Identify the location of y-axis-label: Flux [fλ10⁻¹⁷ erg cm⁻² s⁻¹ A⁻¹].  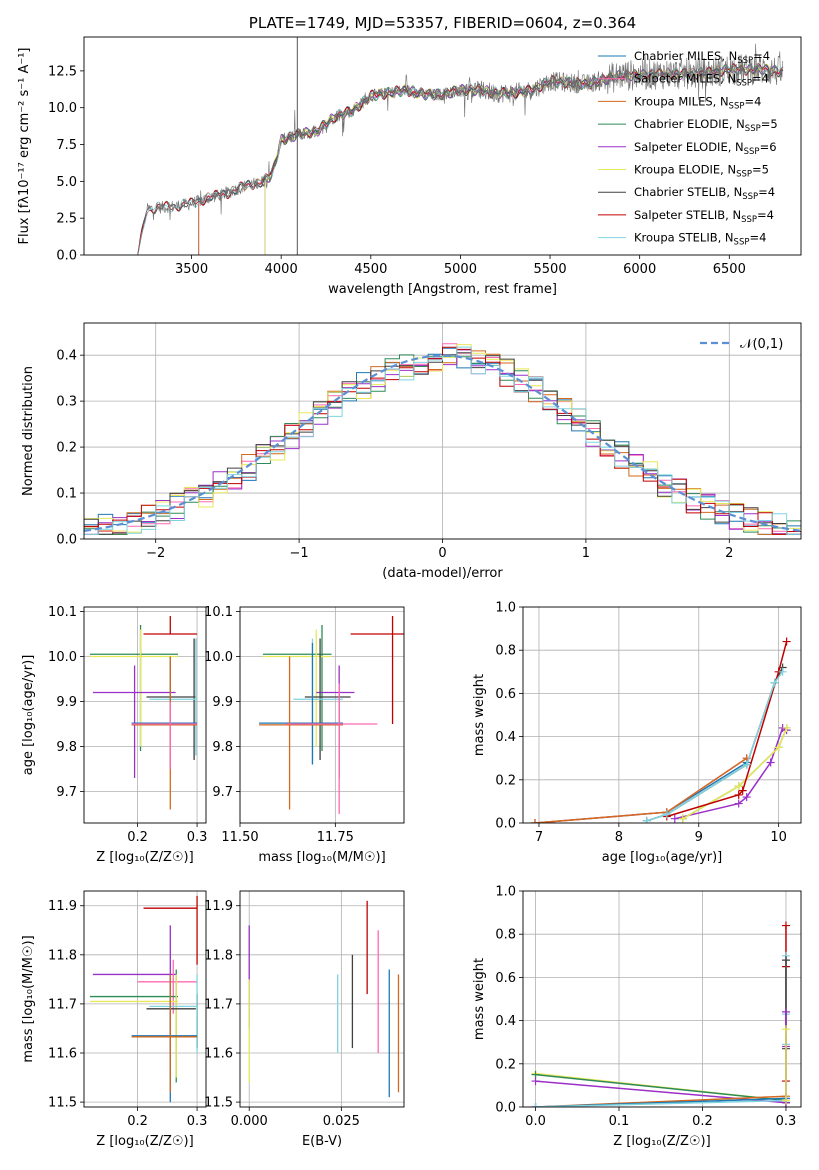
(24, 146).